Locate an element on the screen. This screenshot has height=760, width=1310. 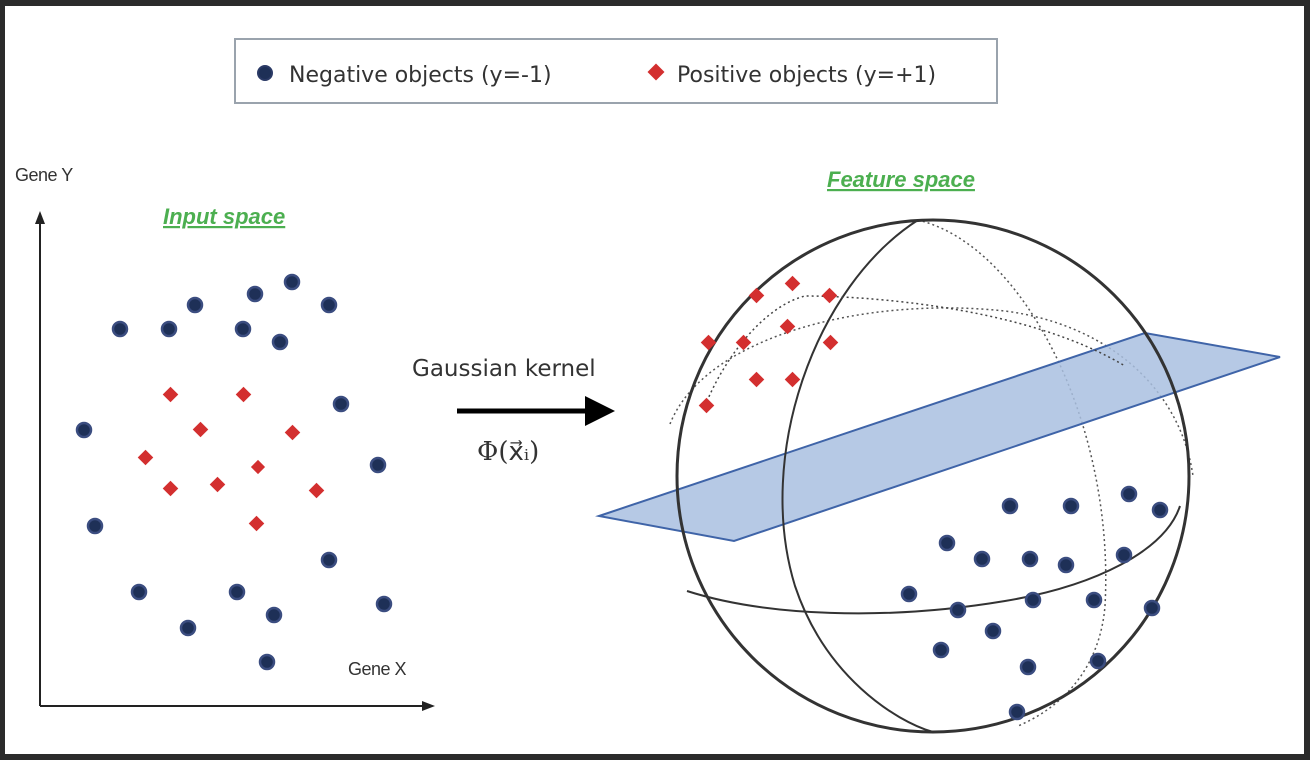
input-space-negative-points is located at coordinates (234, 472).